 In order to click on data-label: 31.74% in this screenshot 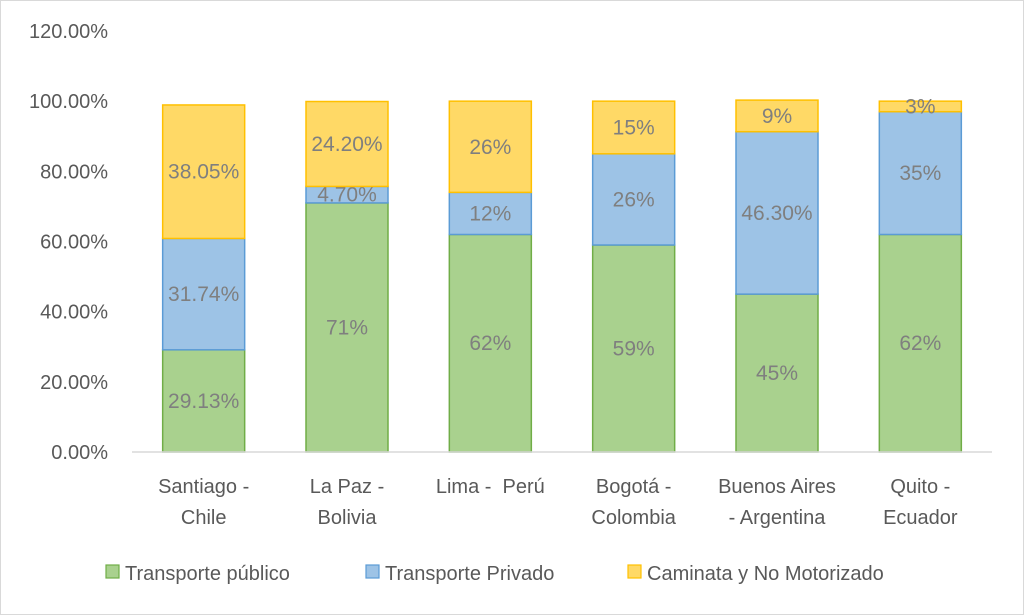, I will do `click(203, 294)`.